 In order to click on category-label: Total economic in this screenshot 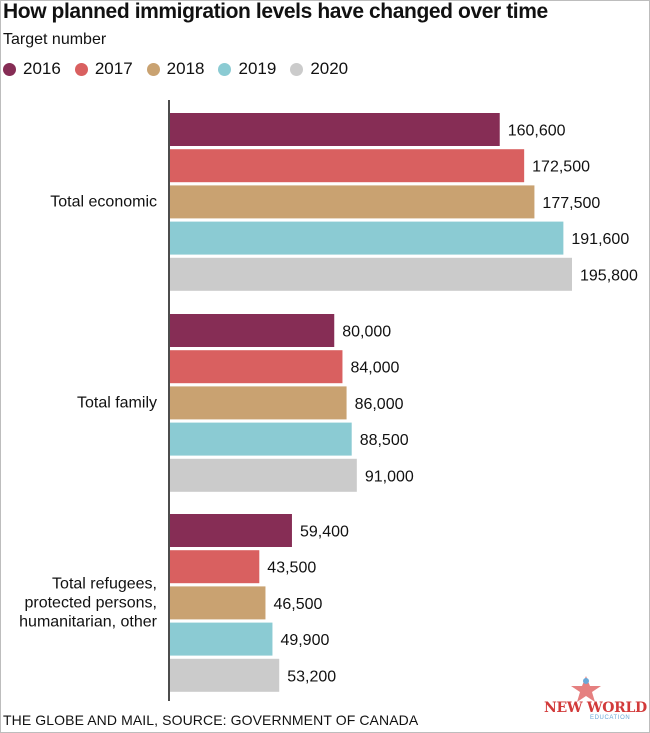, I will do `click(103, 202)`.